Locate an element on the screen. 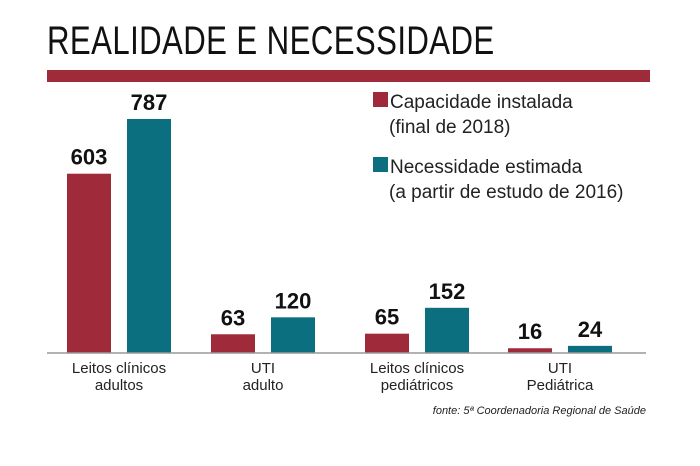  data-label: 65 is located at coordinates (387, 317).